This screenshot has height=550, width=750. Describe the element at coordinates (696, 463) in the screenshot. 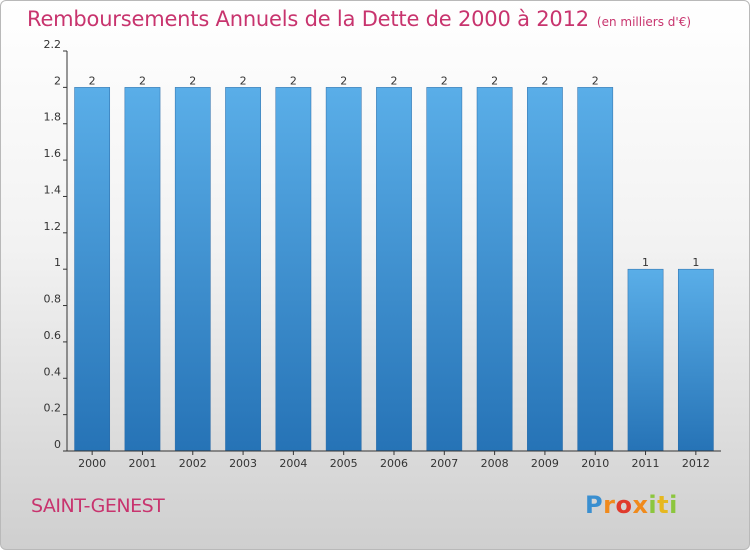

I see `x-tick-label: 2012` at that location.